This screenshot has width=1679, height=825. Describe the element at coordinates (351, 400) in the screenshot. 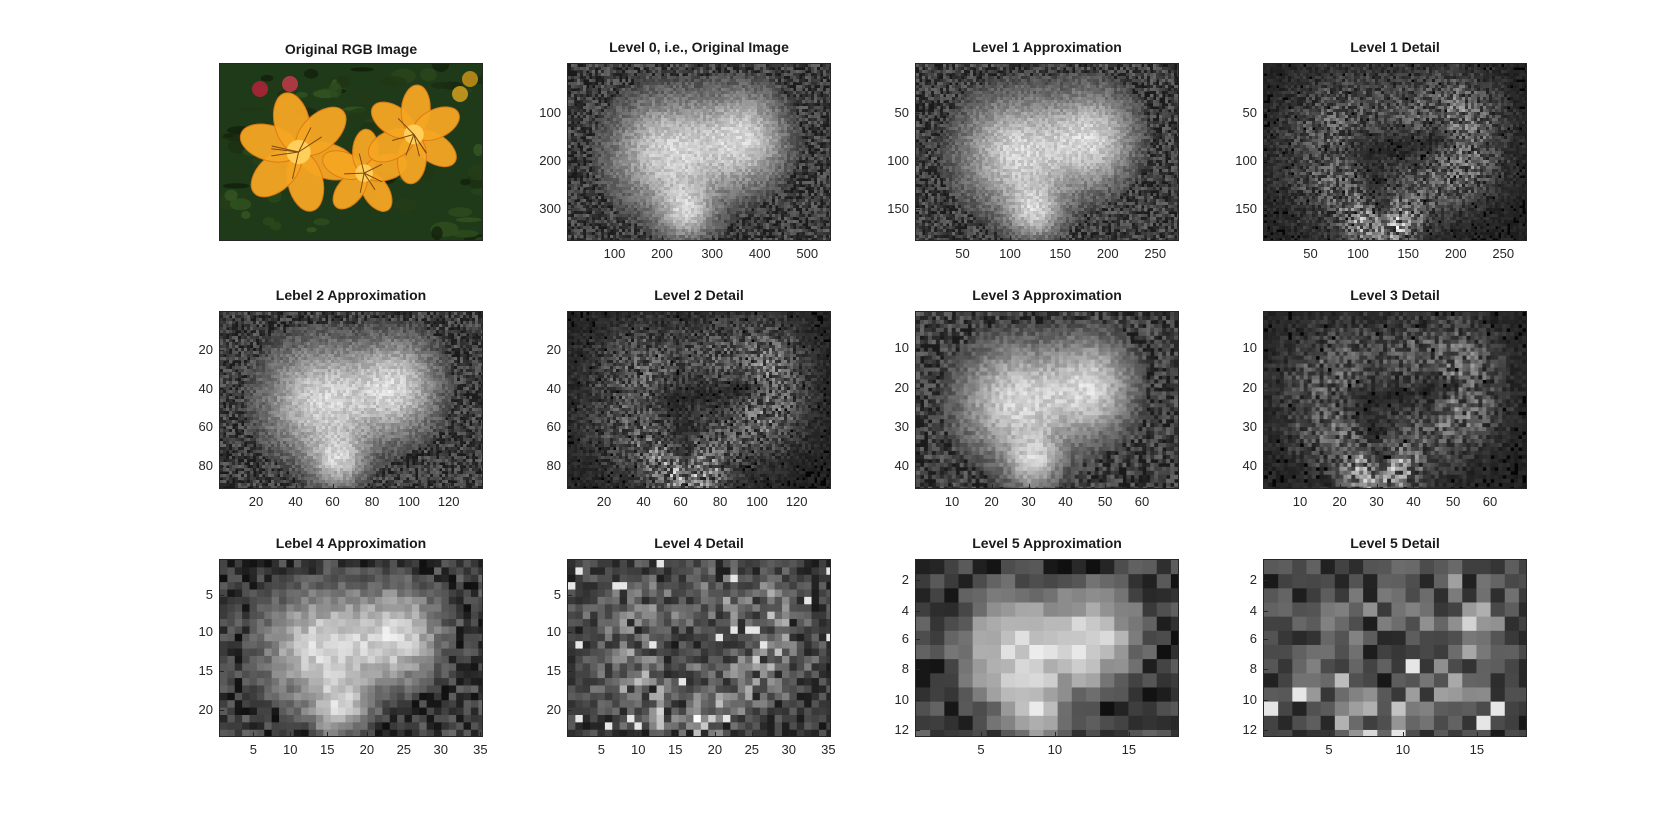

I see `image-l2a` at that location.